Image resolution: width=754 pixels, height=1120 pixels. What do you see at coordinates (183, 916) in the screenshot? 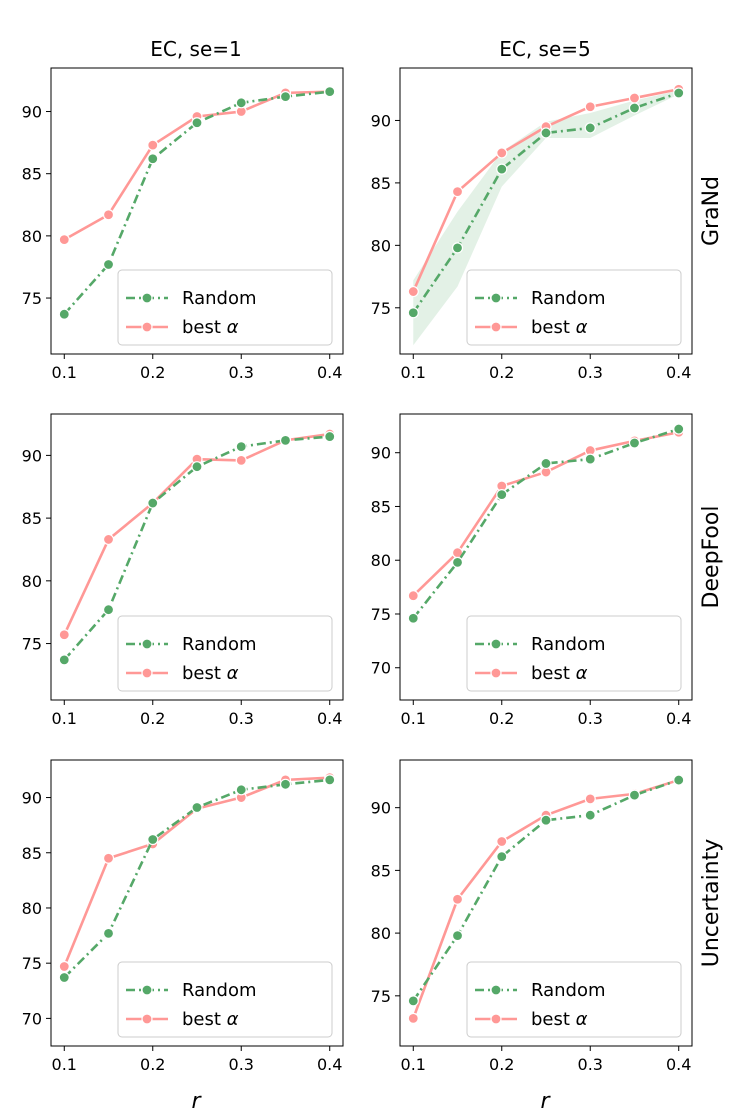
I see `panel-5: 0.1 0.2 0.3 0.4 70 75 80 85 90 Random best α` at bounding box center [183, 916].